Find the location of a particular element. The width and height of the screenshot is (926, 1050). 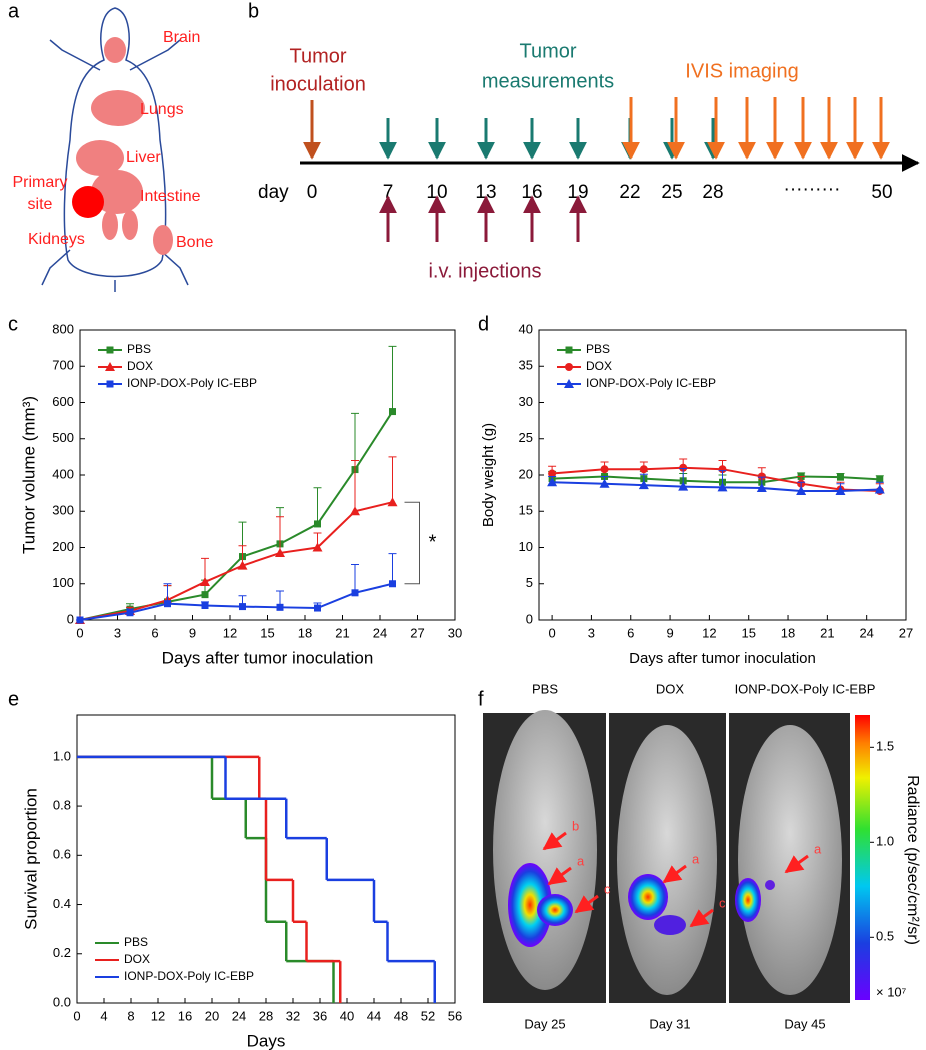

y-tick-label: 100 is located at coordinates (63, 582).